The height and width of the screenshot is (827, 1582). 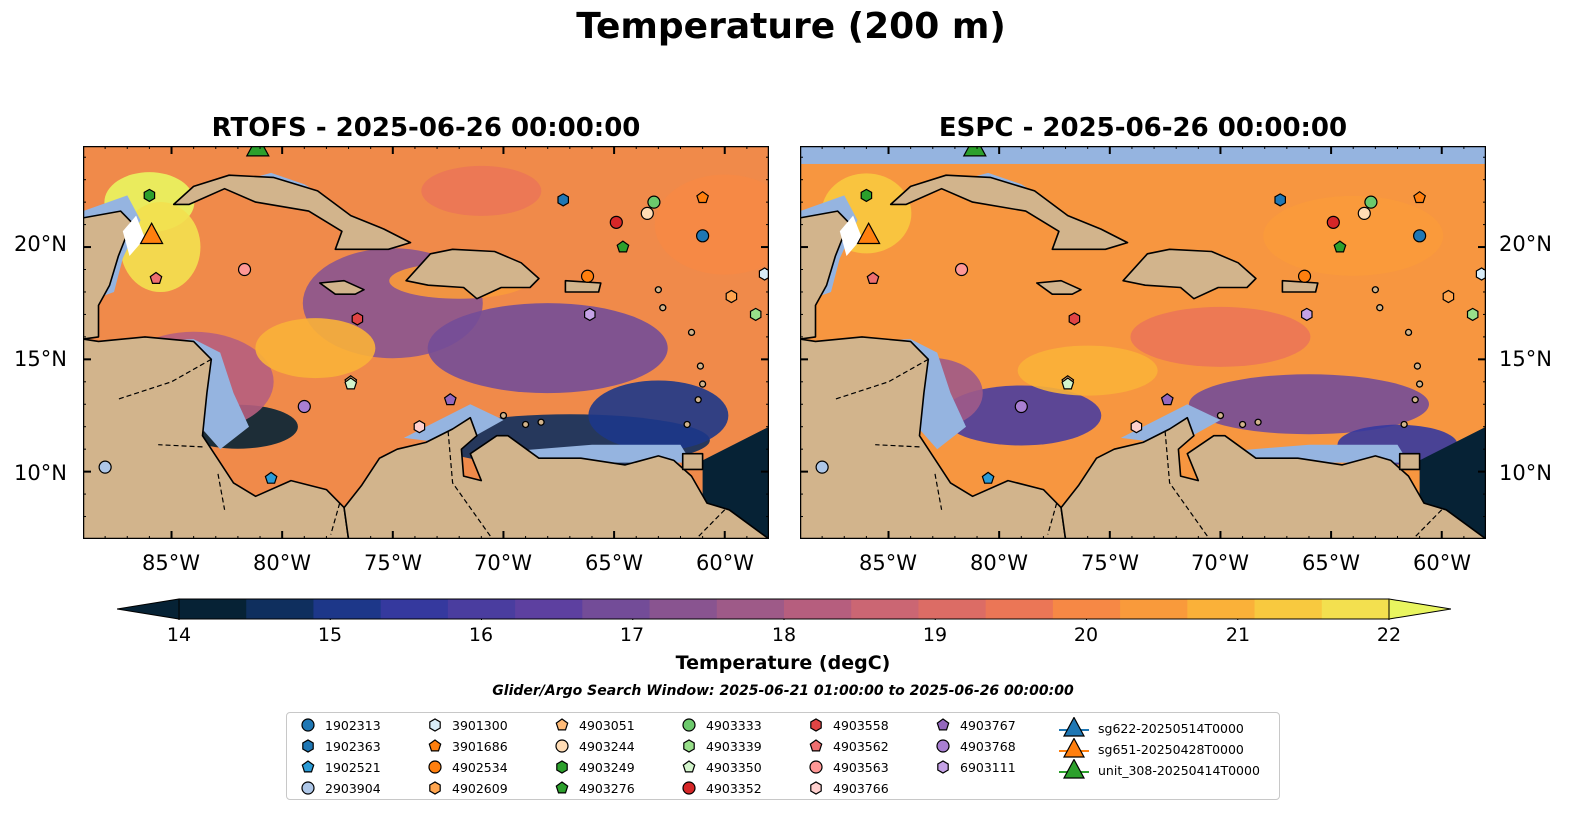 What do you see at coordinates (216, 437) in the screenshot?
I see `land-central-america` at bounding box center [216, 437].